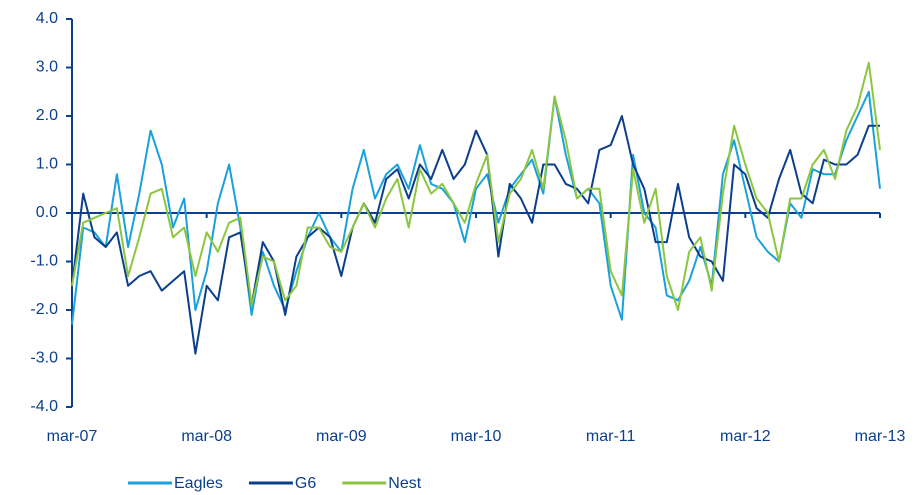 The height and width of the screenshot is (495, 918). What do you see at coordinates (47, 115) in the screenshot?
I see `y-tick-label: 2.0` at bounding box center [47, 115].